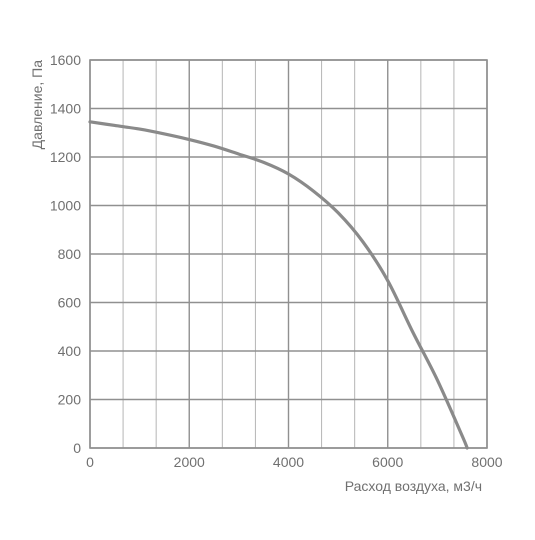 The width and height of the screenshot is (535, 540). What do you see at coordinates (387, 462) in the screenshot?
I see `x-tick-label: 6000` at bounding box center [387, 462].